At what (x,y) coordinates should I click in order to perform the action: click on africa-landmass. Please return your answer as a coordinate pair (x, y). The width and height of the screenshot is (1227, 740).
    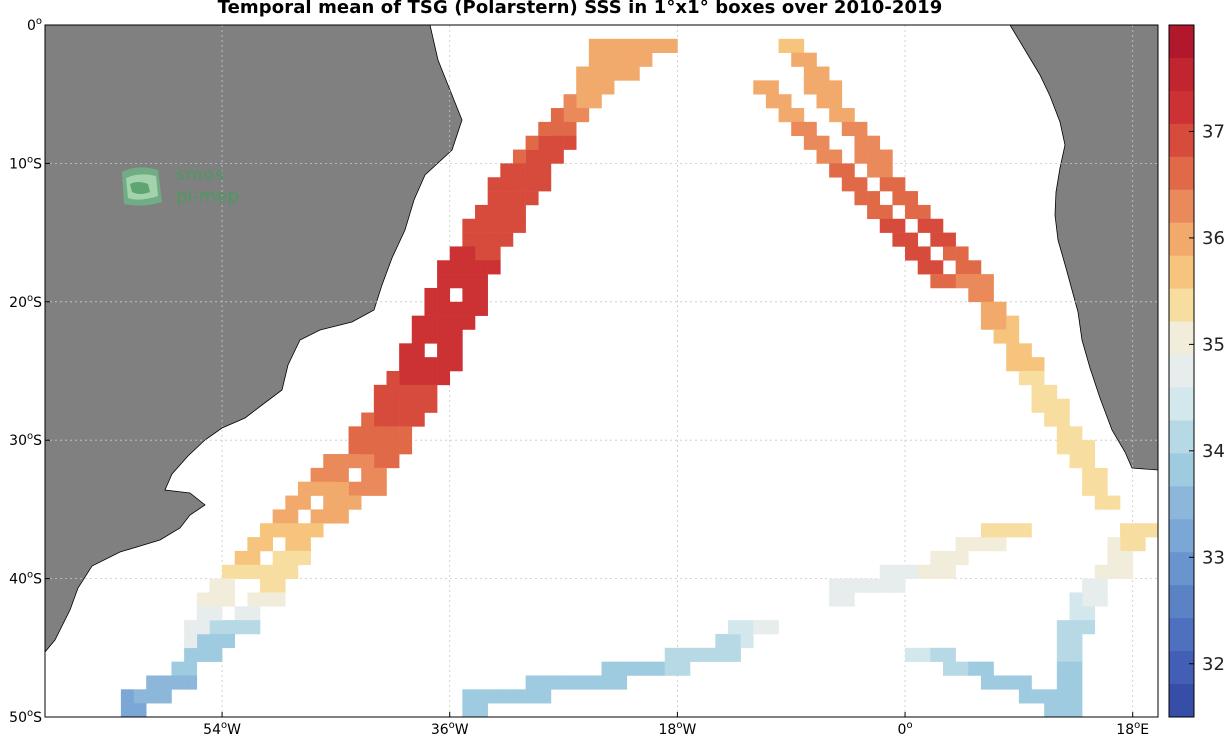
    Looking at the image, I should click on (1084, 247).